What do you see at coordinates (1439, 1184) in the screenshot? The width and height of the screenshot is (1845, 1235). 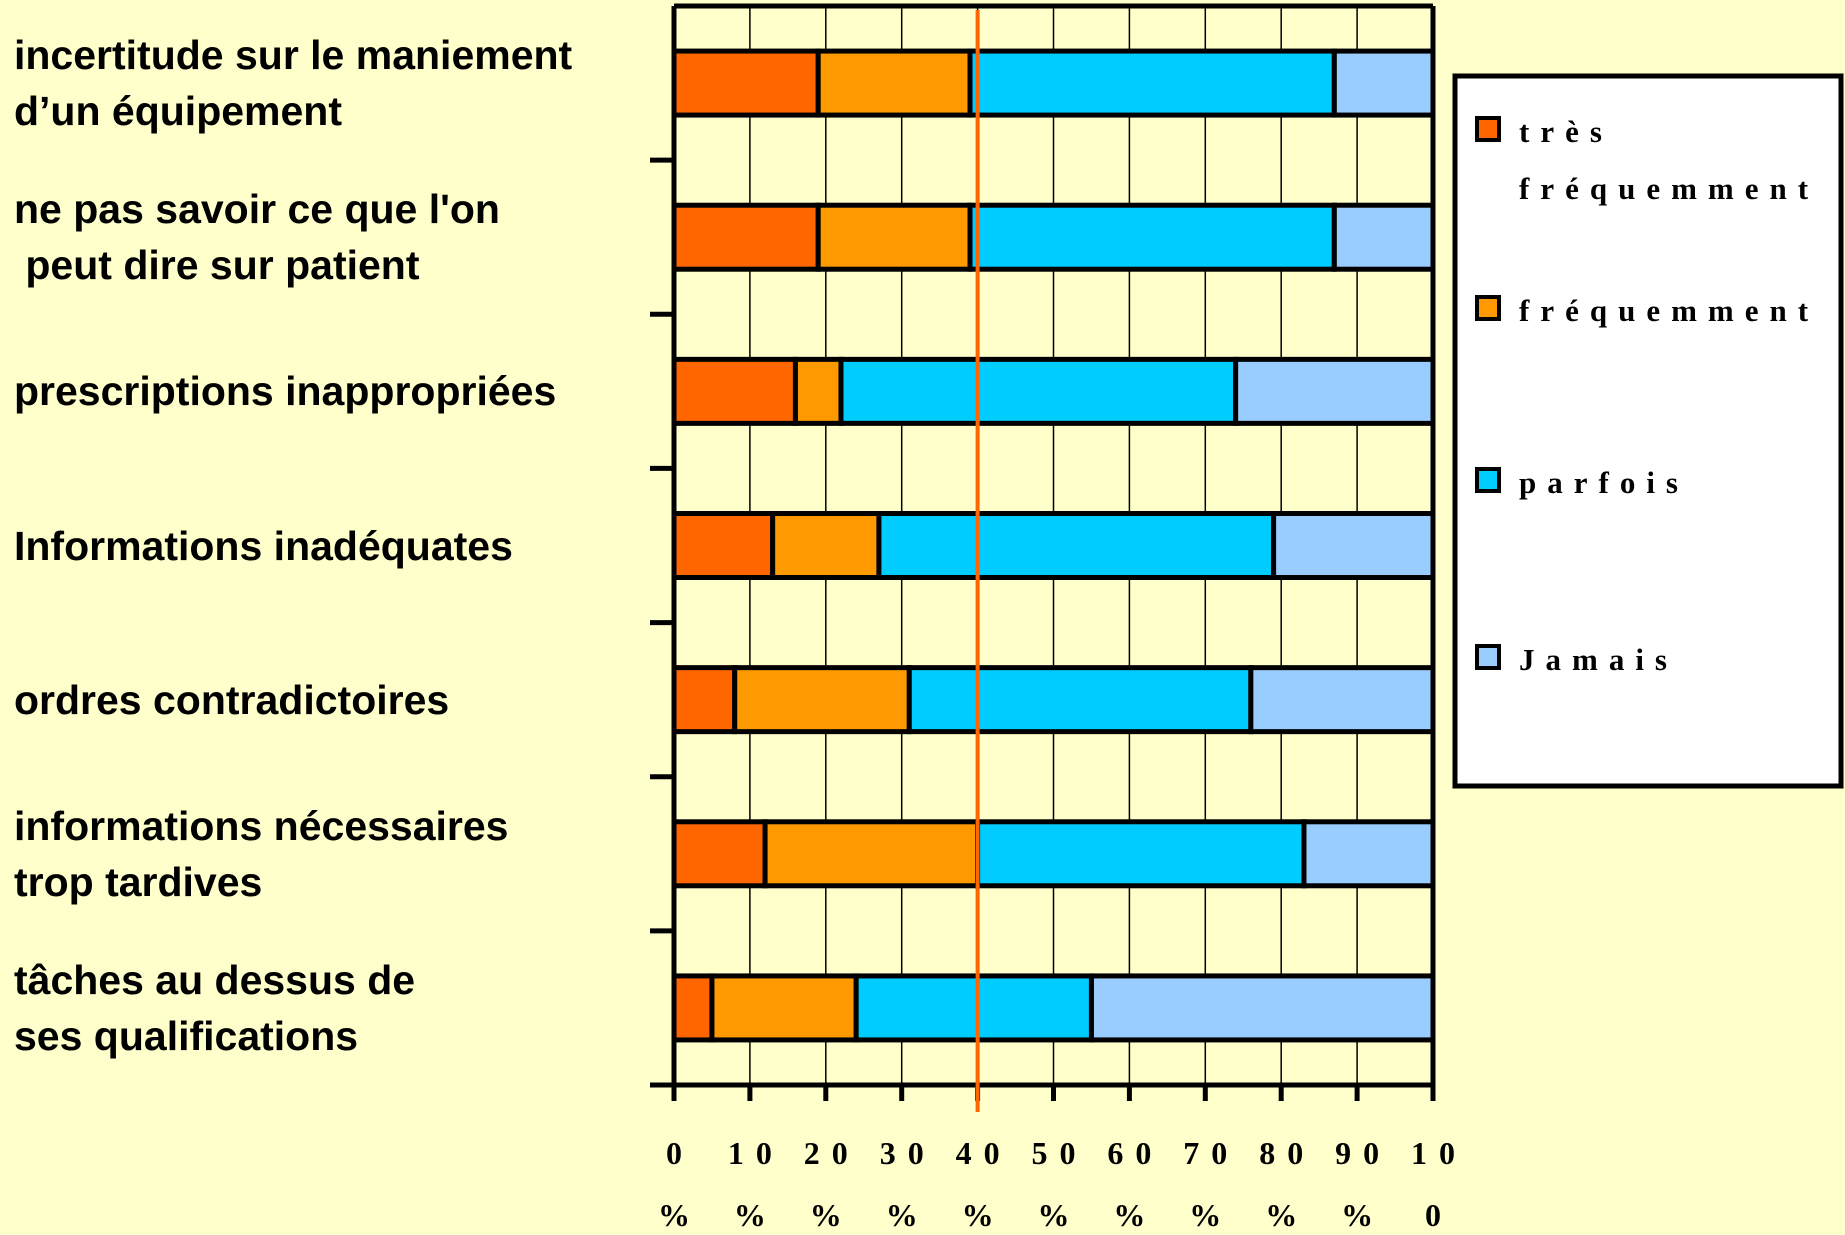 I see `x-tick-label: 10 0` at bounding box center [1439, 1184].